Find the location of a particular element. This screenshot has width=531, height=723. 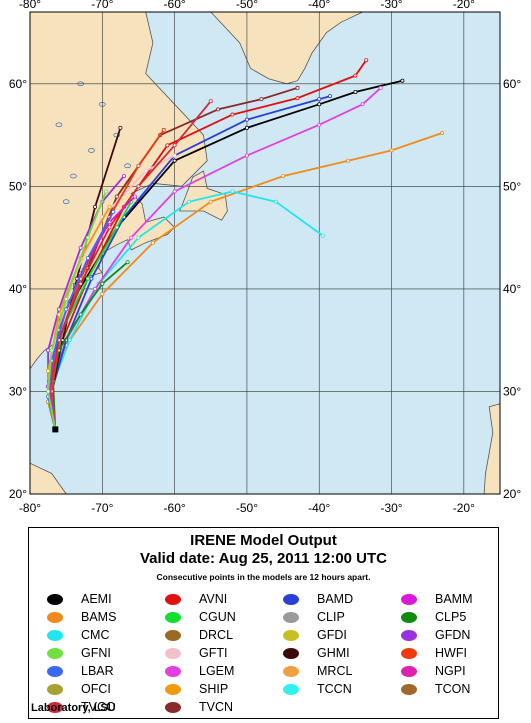

legend-entry-tvcn: TVCN is located at coordinates (199, 707).